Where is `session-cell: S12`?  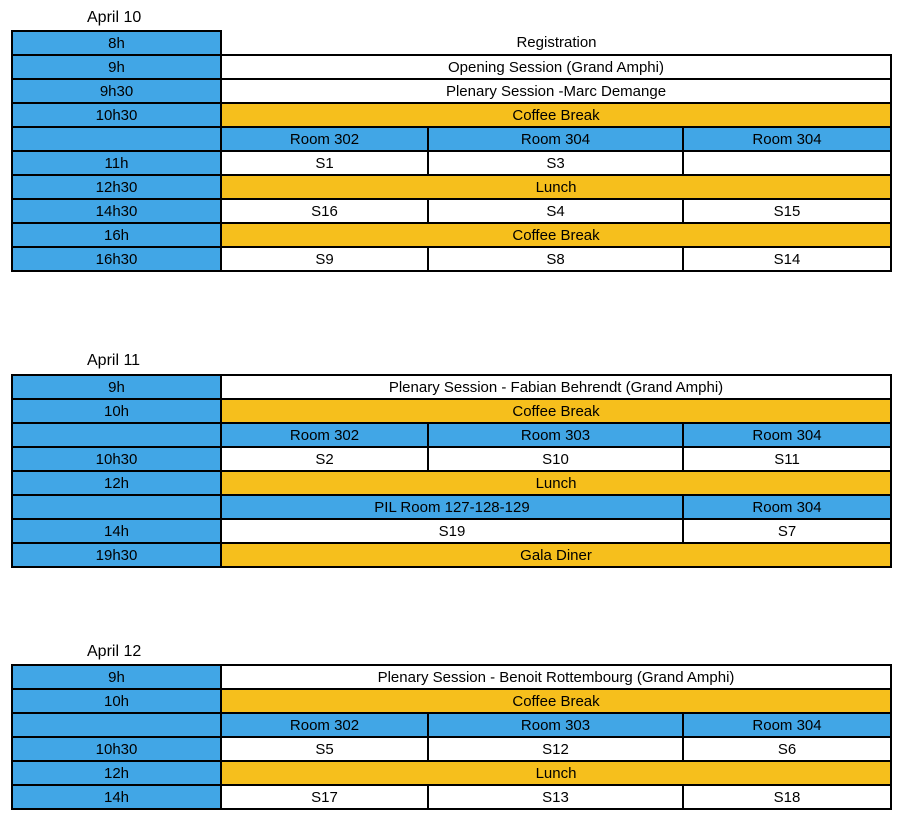
session-cell: S12 is located at coordinates (555, 749).